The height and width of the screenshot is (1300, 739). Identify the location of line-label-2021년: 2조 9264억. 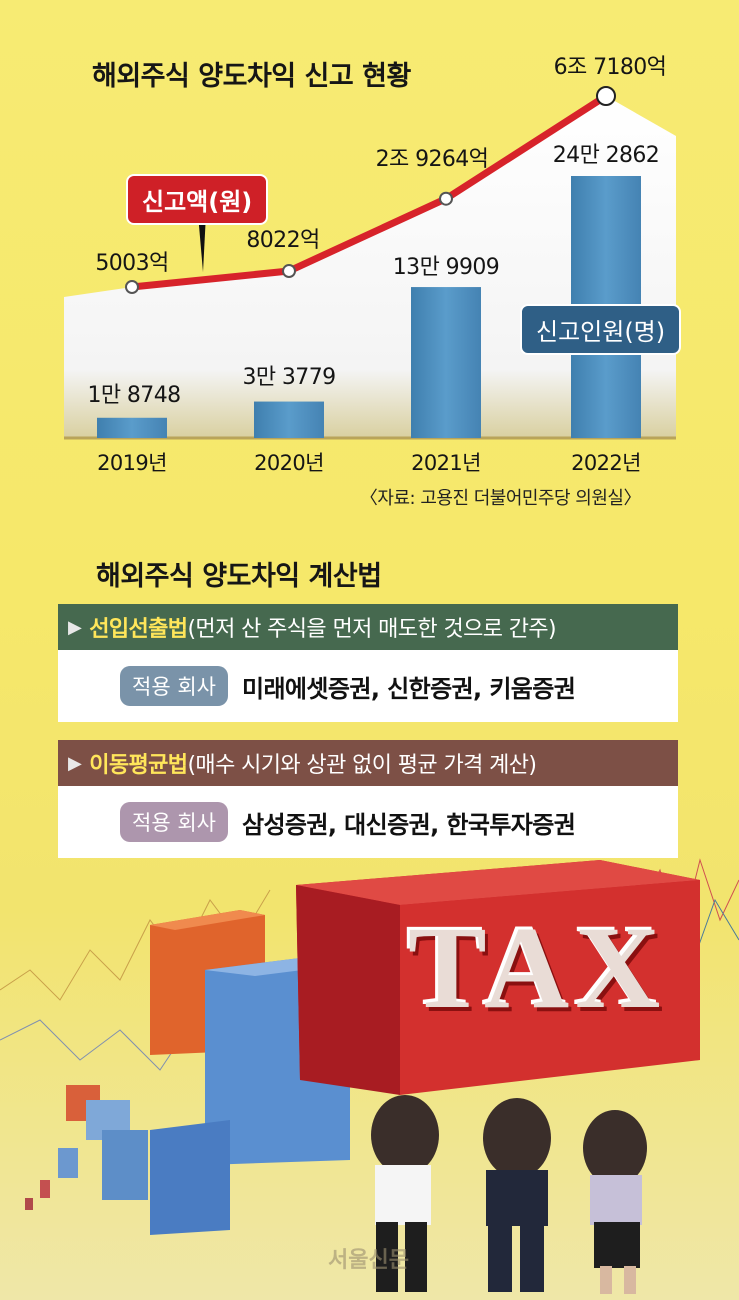
(432, 159).